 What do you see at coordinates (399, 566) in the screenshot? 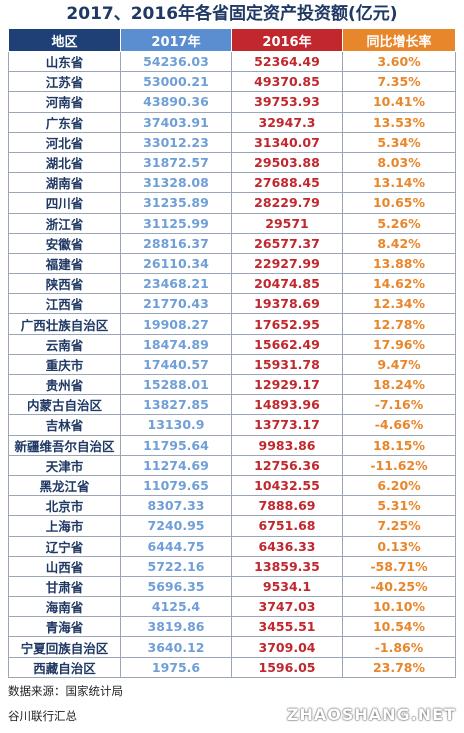
I see `cell-growth: -58.71%` at bounding box center [399, 566].